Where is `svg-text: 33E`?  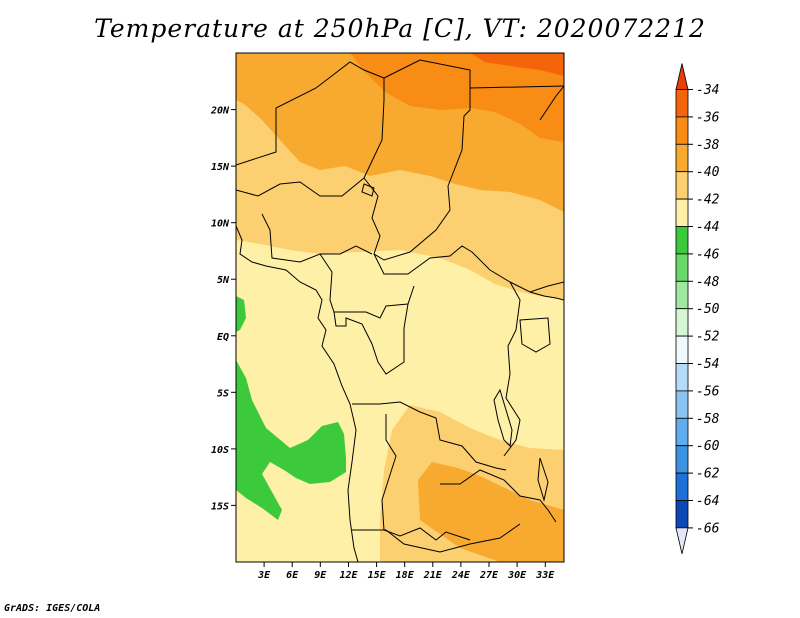 svg-text: 33E is located at coordinates (545, 575).